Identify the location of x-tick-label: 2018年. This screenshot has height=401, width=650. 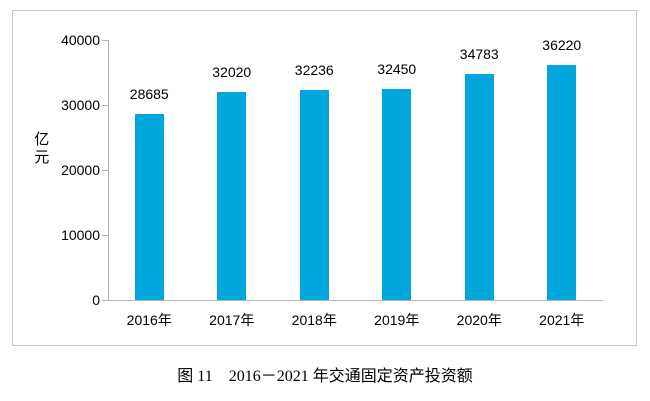
(314, 320).